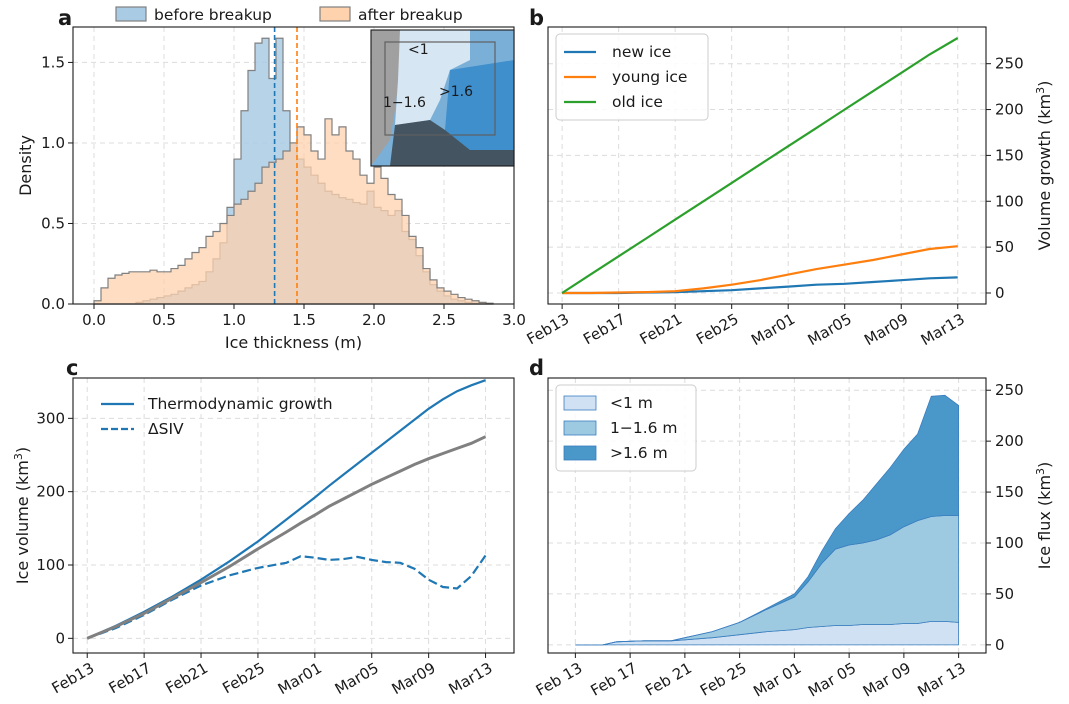 The image size is (1069, 704). Describe the element at coordinates (456, 92) in the screenshot. I see `inset-label-thick: >1.6` at that location.